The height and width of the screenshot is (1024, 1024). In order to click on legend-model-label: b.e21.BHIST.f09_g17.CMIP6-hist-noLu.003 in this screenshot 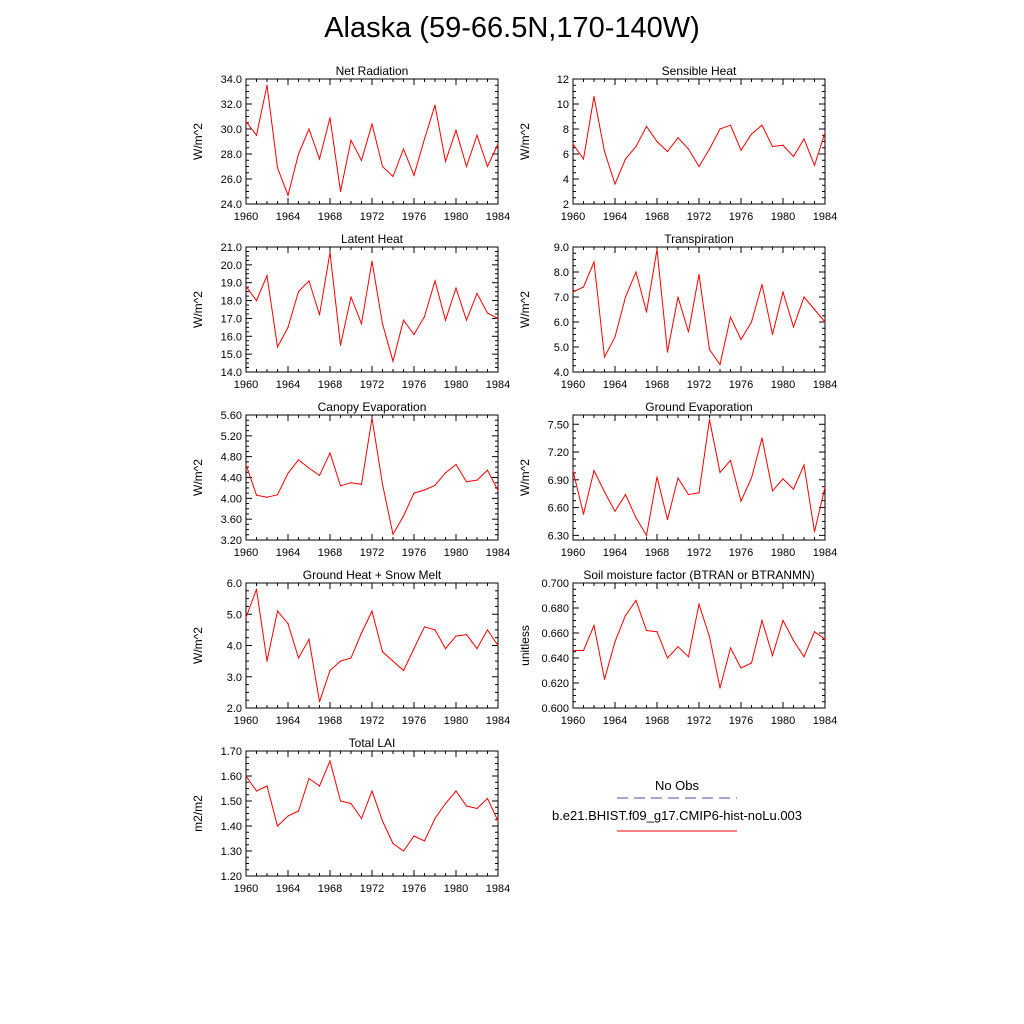, I will do `click(677, 815)`.